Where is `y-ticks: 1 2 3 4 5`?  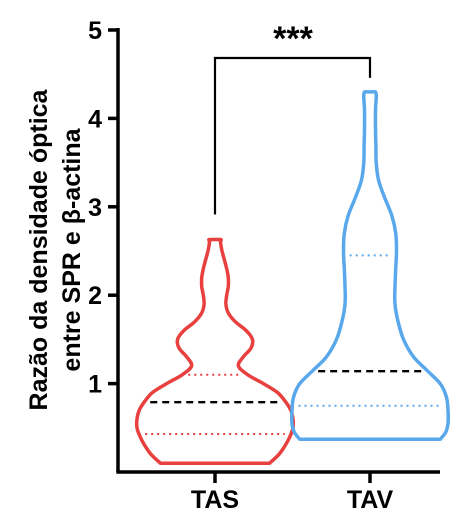
y-ticks: 1 2 3 4 5 is located at coordinates (103, 208).